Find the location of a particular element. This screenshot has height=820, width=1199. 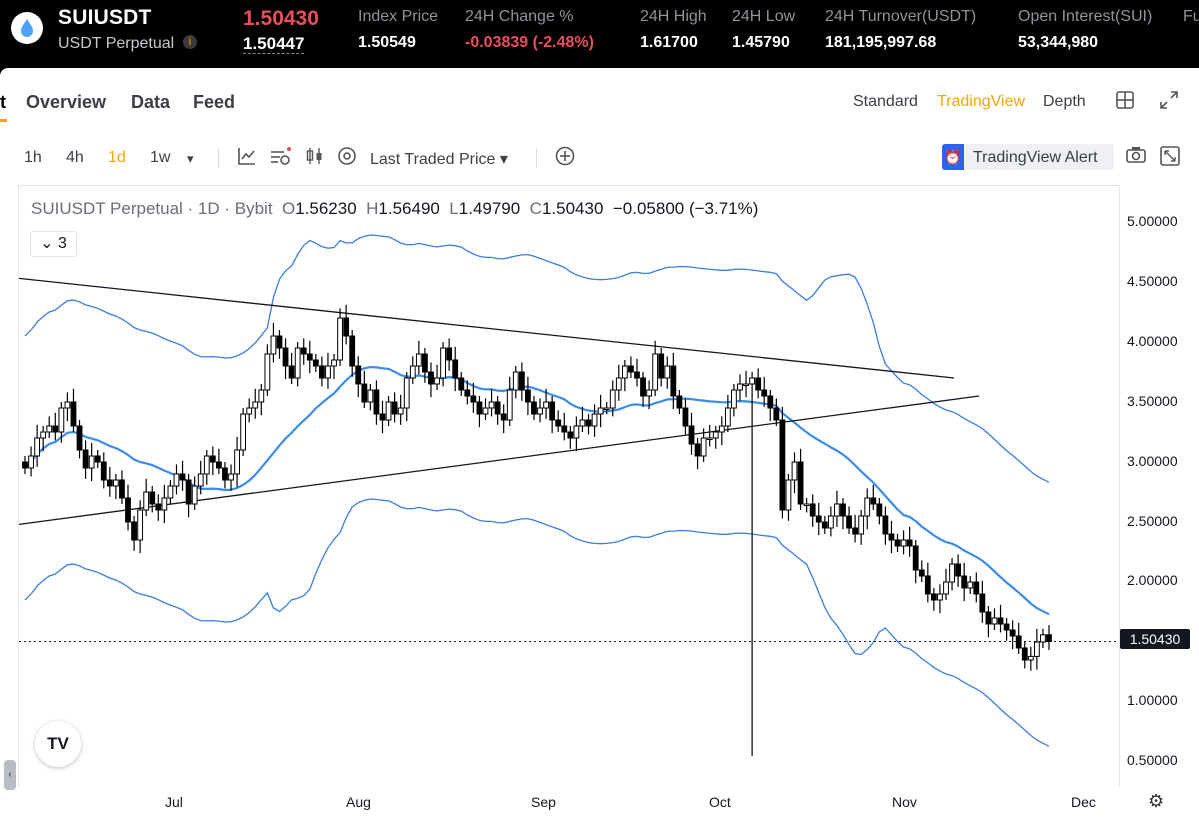

fullscreen-icon is located at coordinates (1169, 102).